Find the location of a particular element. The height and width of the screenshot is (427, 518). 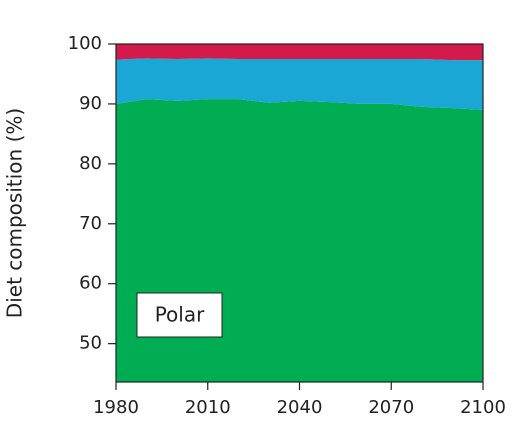

y-tick-label: 60 is located at coordinates (90, 283).